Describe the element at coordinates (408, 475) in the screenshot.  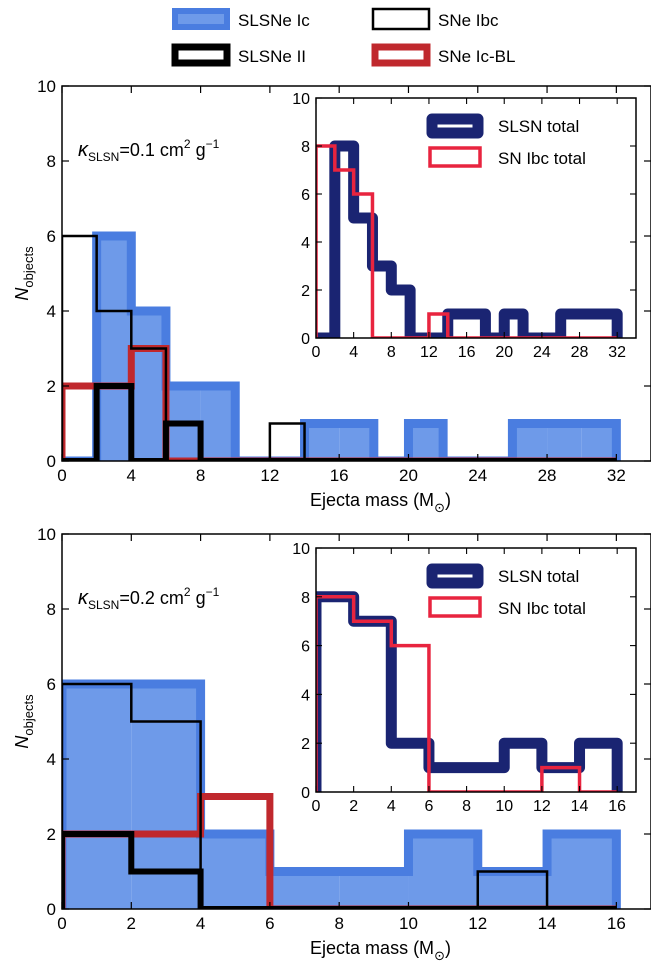
I see `x-tick-label: 20` at that location.